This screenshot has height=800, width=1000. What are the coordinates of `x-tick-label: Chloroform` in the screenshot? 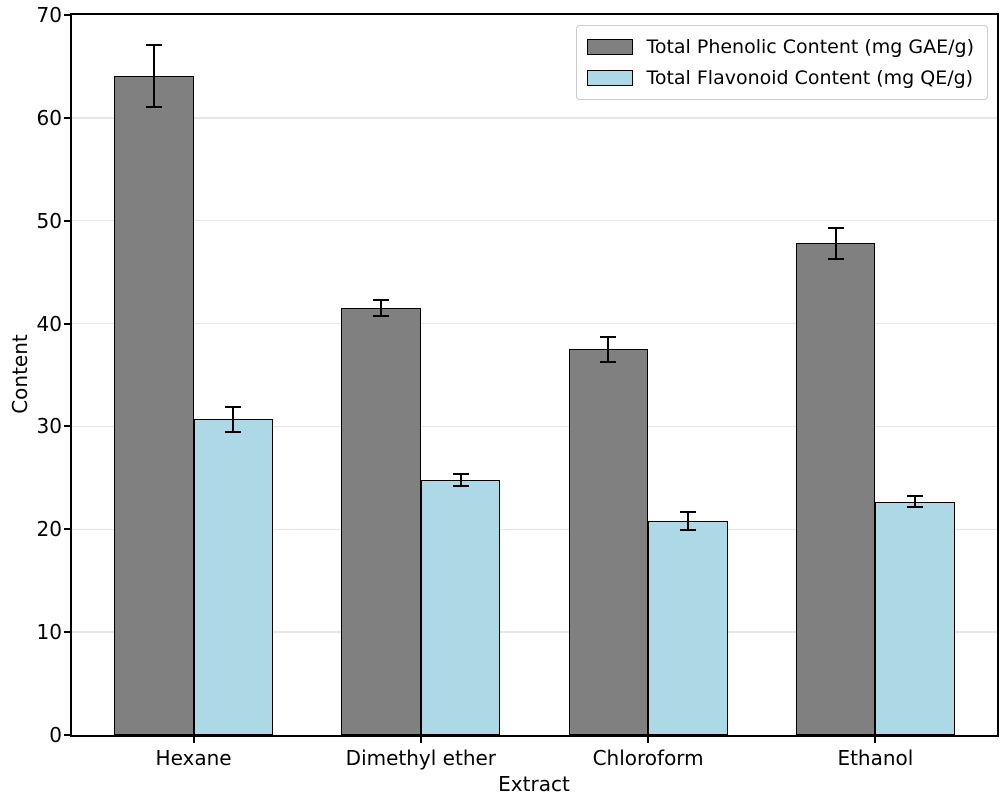 It's located at (648, 758).